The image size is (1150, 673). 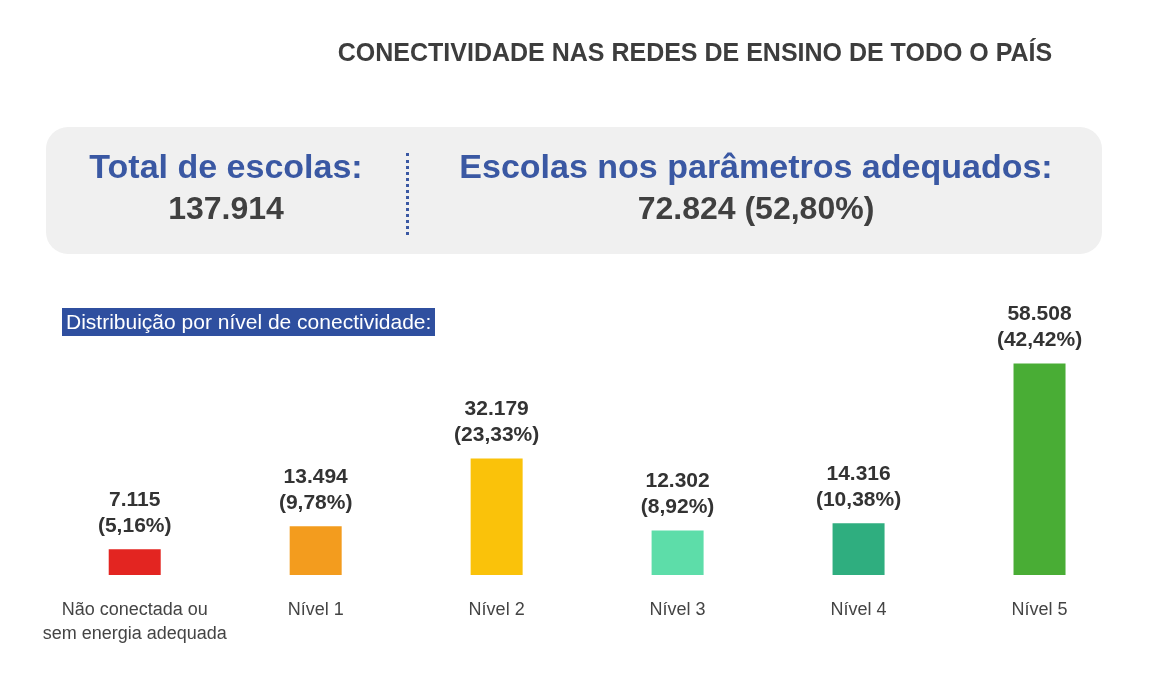 I want to click on x-tick-label: Nível 2, so click(x=496, y=609).